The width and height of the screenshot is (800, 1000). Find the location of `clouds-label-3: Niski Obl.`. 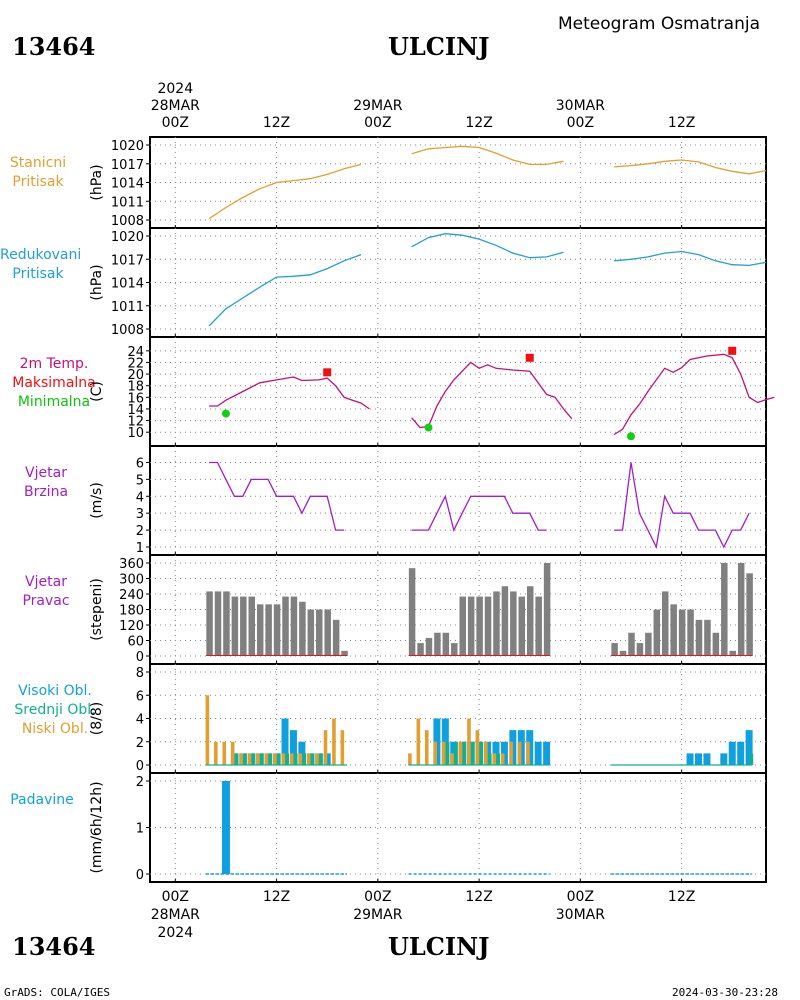

clouds-label-3: Niski Obl. is located at coordinates (55, 729).